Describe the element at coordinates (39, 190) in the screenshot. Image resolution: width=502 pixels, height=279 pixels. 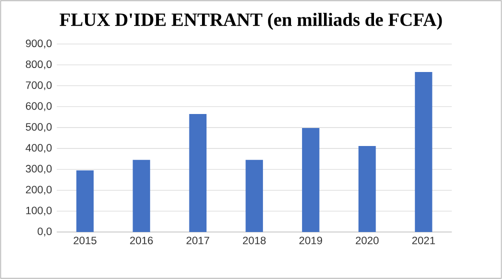
I see `y-tick-label: 200,0` at that location.